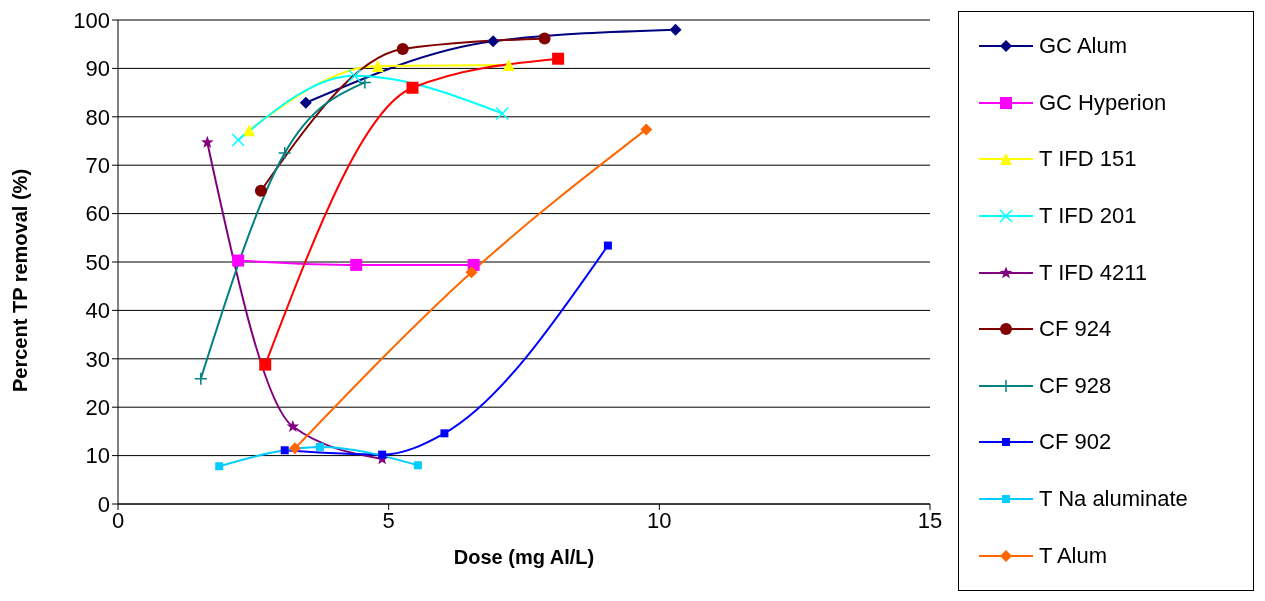  I want to click on legend-label: GC Hyperion, so click(1103, 102).